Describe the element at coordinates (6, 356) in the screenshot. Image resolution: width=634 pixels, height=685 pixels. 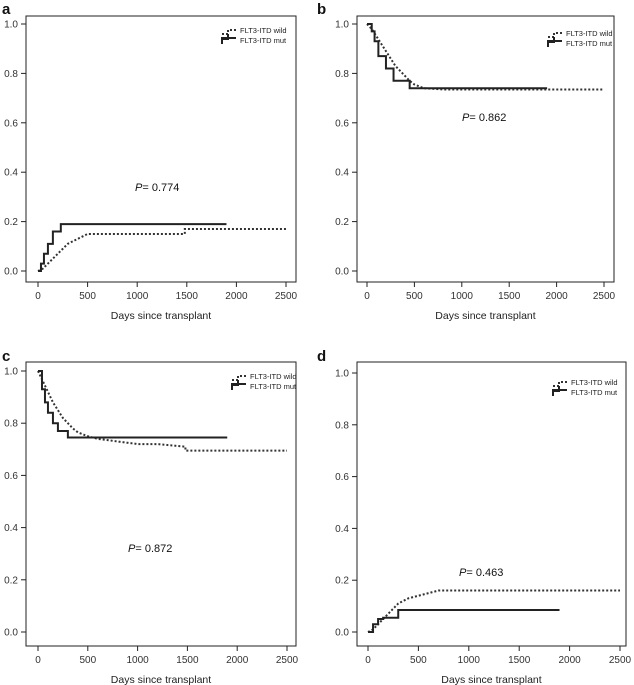
I see `panel-letter: c` at that location.